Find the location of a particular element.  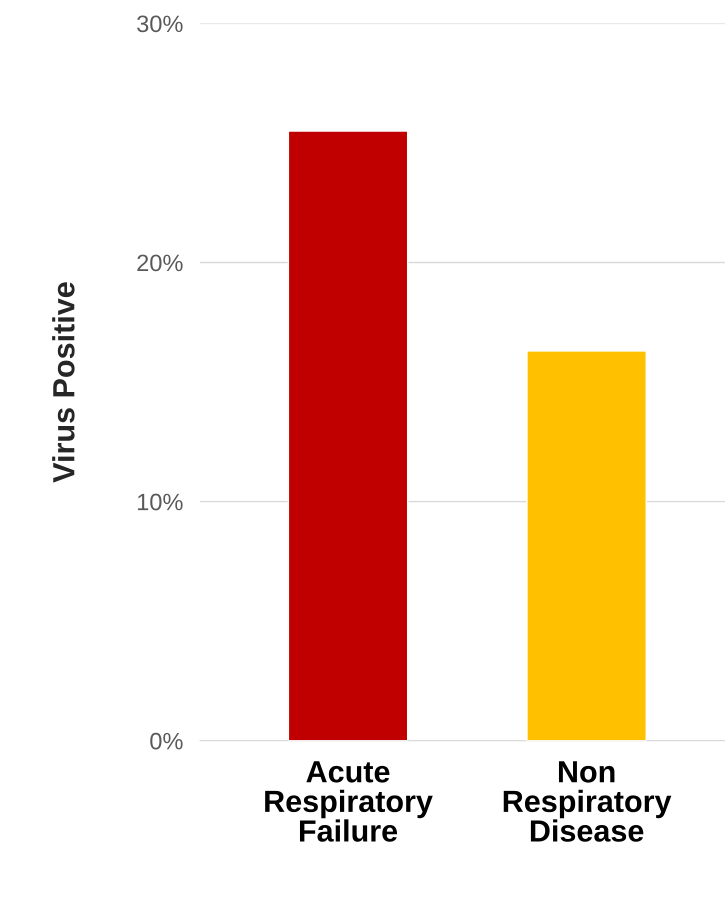

x-tick-label: Non Respiratory Disease is located at coordinates (588, 801).